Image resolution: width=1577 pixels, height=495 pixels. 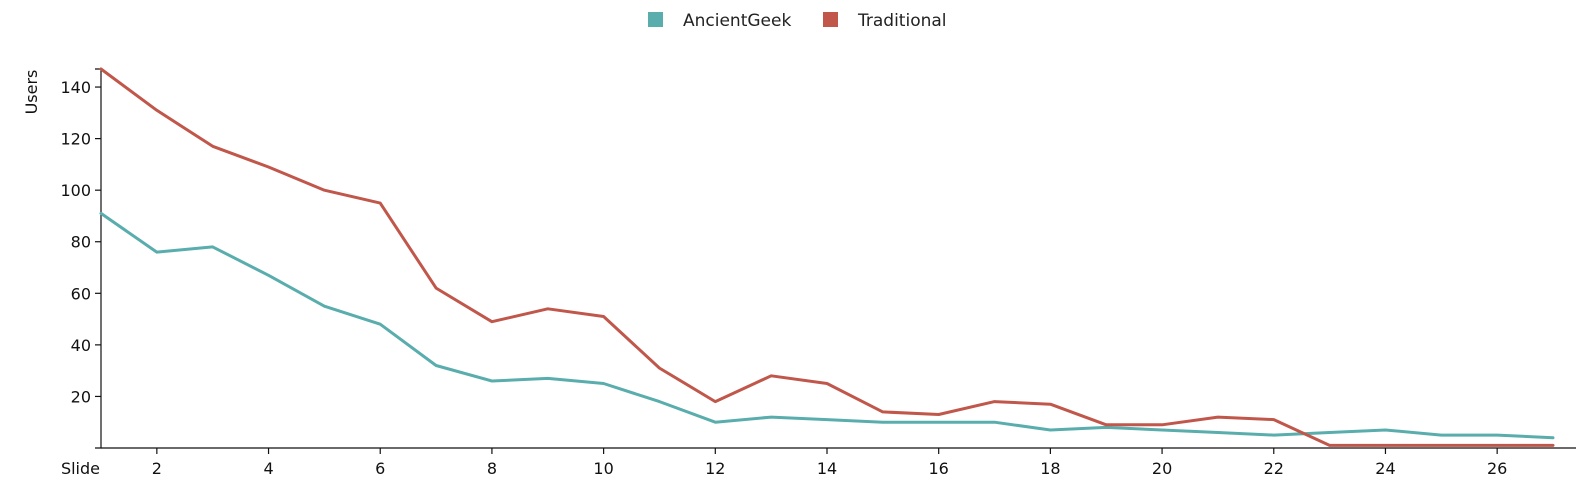 What do you see at coordinates (827, 468) in the screenshot?
I see `x-tick-label: 14` at bounding box center [827, 468].